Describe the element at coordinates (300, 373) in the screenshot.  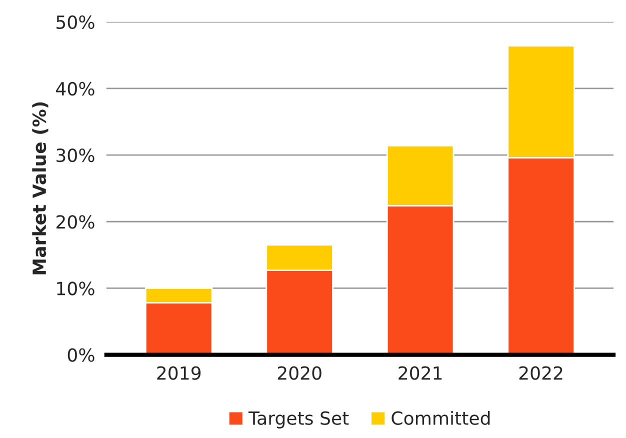
I see `x-tick-label: 2020` at that location.